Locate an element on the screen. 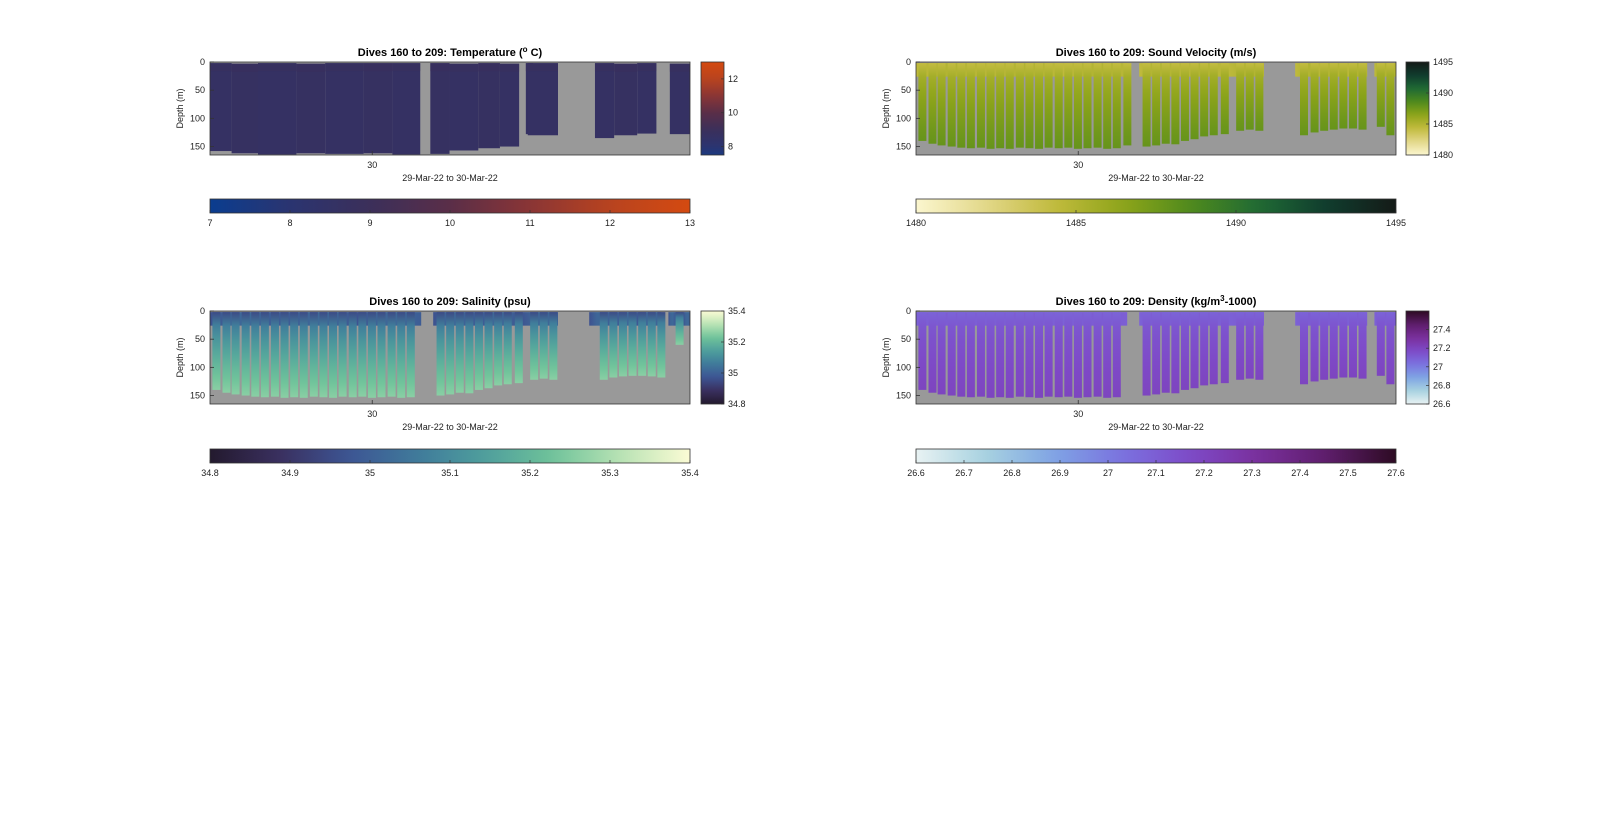 The width and height of the screenshot is (1600, 830). bottom-colorbar-tick-label: 1480 is located at coordinates (916, 223).